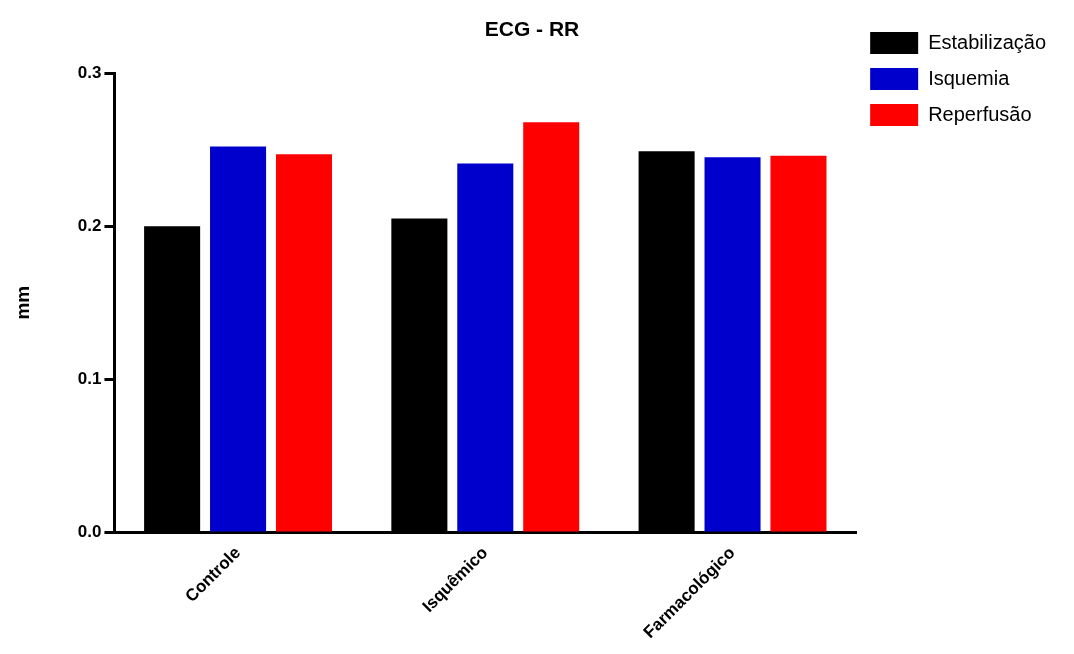 This screenshot has height=654, width=1074. Describe the element at coordinates (532, 29) in the screenshot. I see `chart-title: ECG - RR` at that location.